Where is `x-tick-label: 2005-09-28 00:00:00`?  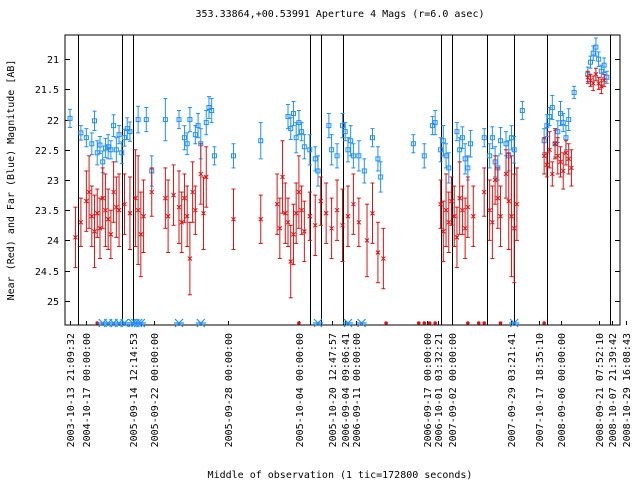
x-tick-label: 2005-09-28 00:00:00 is located at coordinates (229, 390).